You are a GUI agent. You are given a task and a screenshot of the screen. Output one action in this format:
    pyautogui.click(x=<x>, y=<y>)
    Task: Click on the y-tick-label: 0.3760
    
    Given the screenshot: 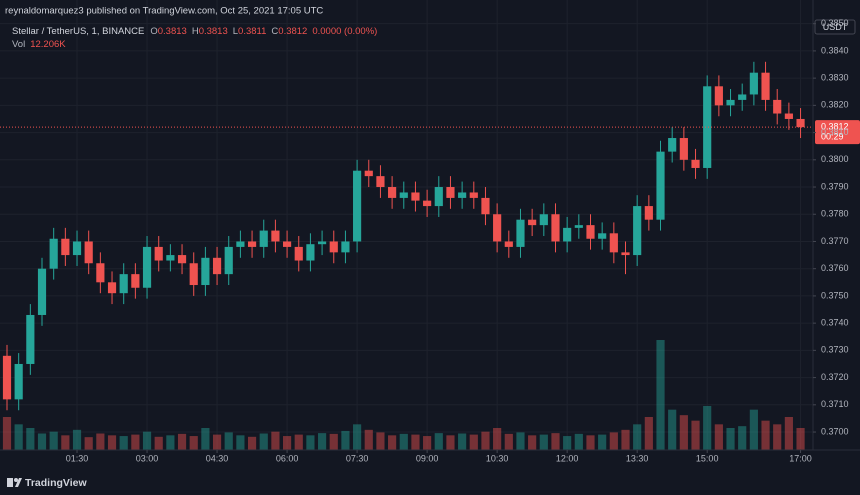 What is the action you would take?
    pyautogui.click(x=835, y=268)
    